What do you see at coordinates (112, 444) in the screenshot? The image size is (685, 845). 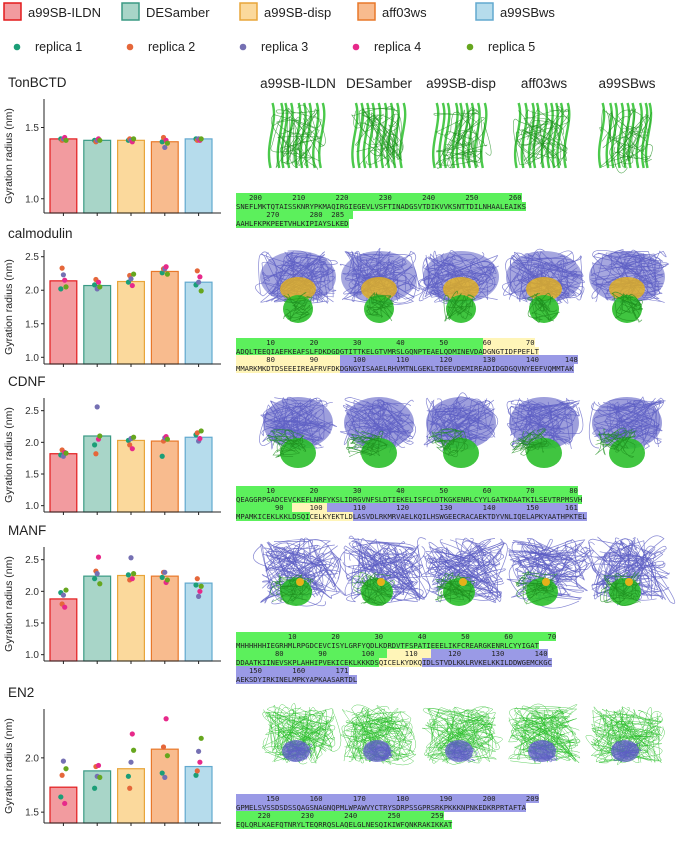 I see `chart-panel-cdnf: CDNF Gyration radius (nm) 1.0 1.5 2.0 2.5` at bounding box center [112, 444].